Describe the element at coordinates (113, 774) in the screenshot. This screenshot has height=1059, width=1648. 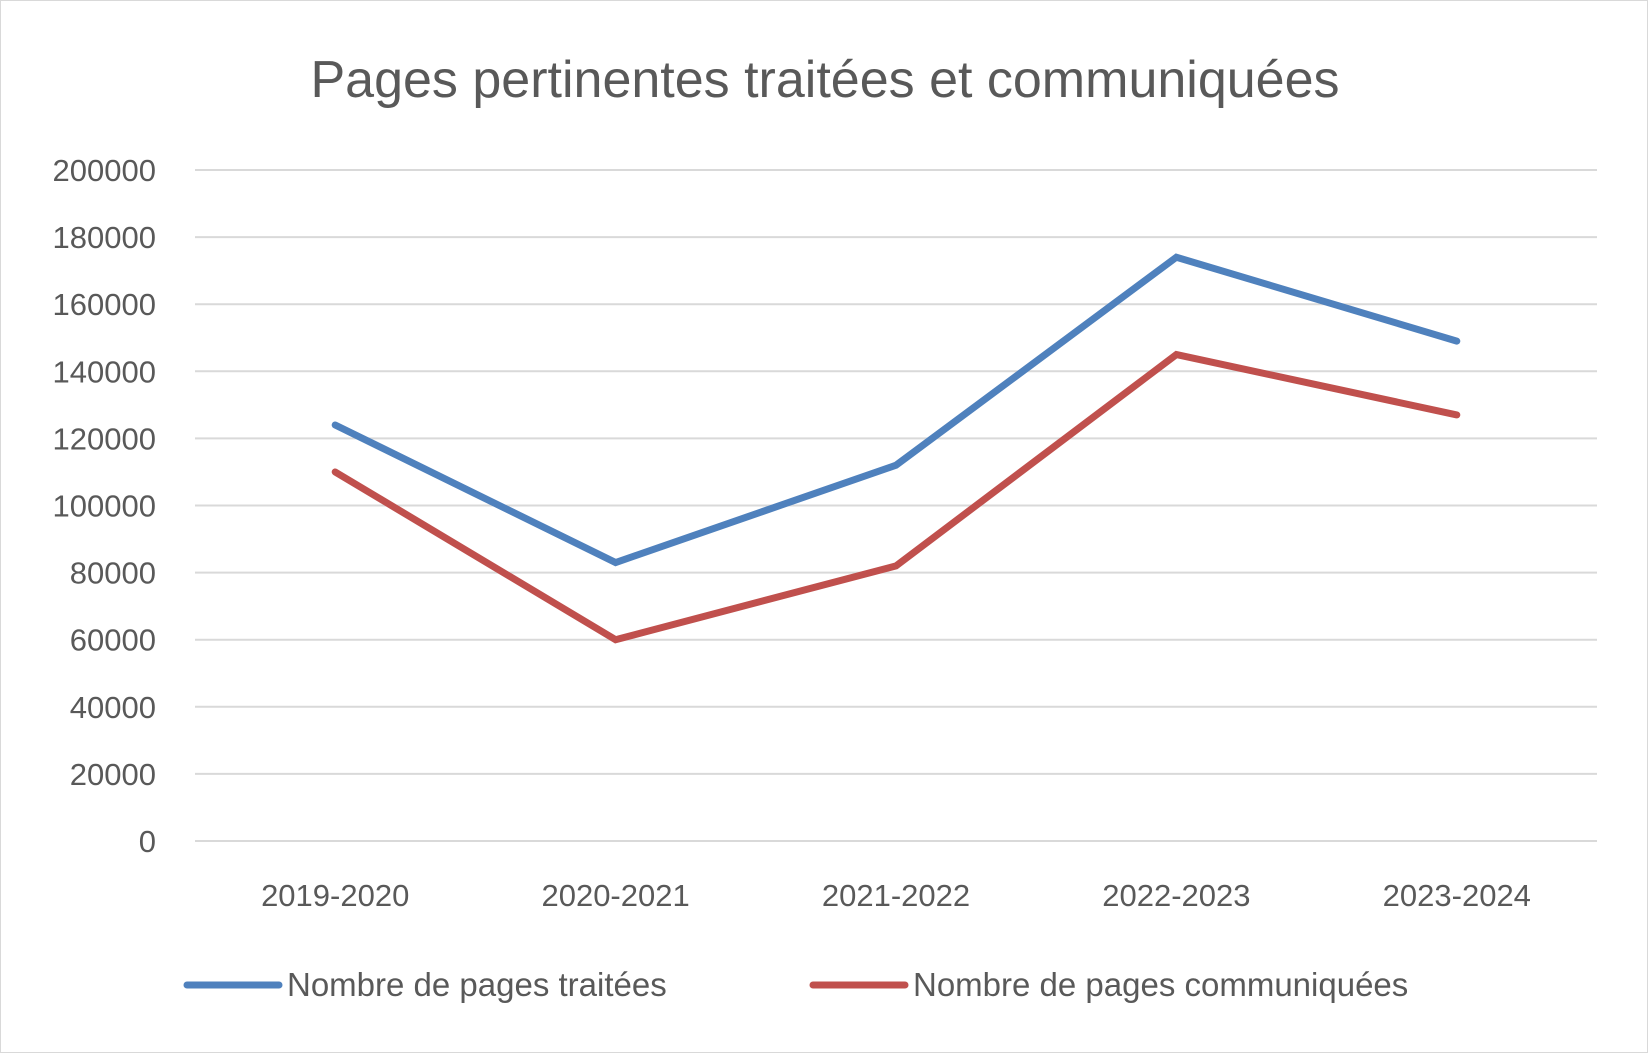
I see `y-tick-label: 20000` at that location.